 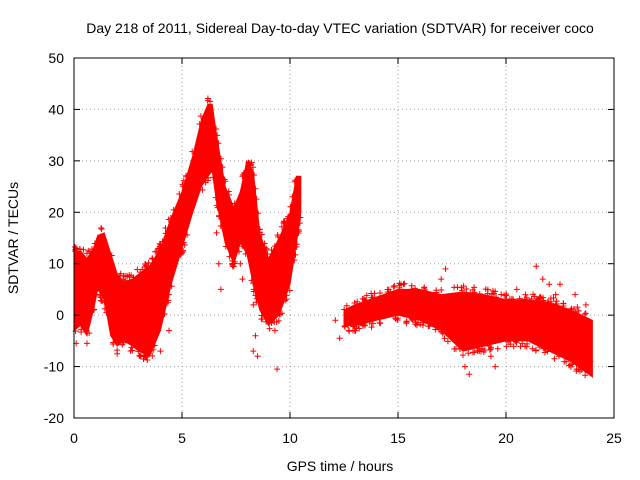 What do you see at coordinates (54, 367) in the screenshot?
I see `y-tick-label: -10` at bounding box center [54, 367].